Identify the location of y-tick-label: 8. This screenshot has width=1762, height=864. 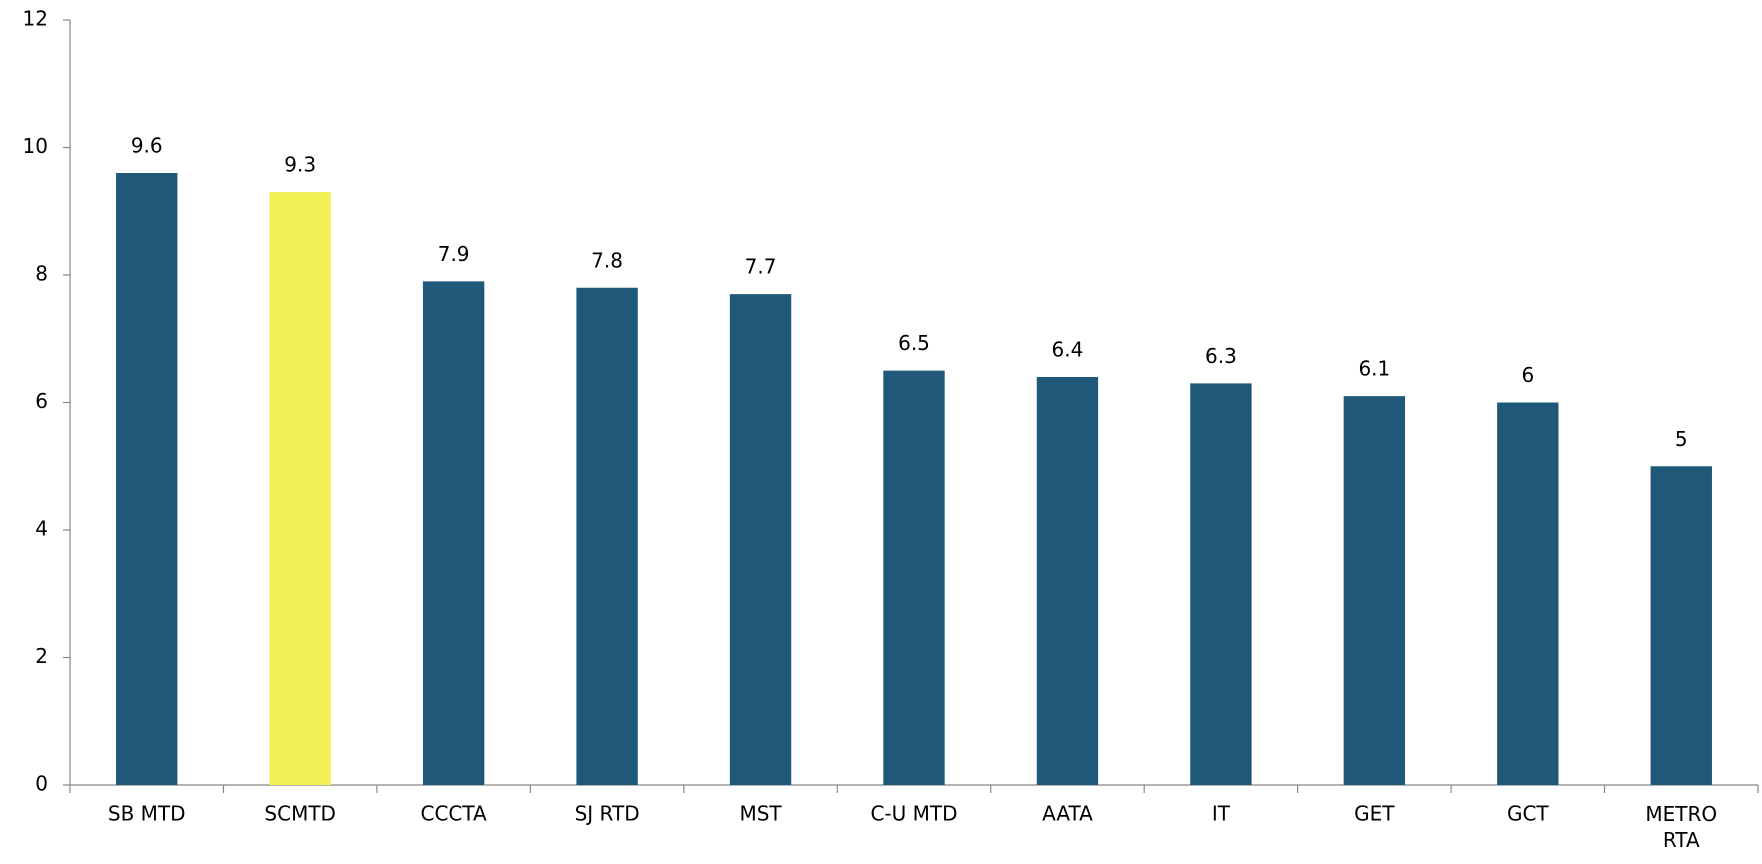
(41, 274).